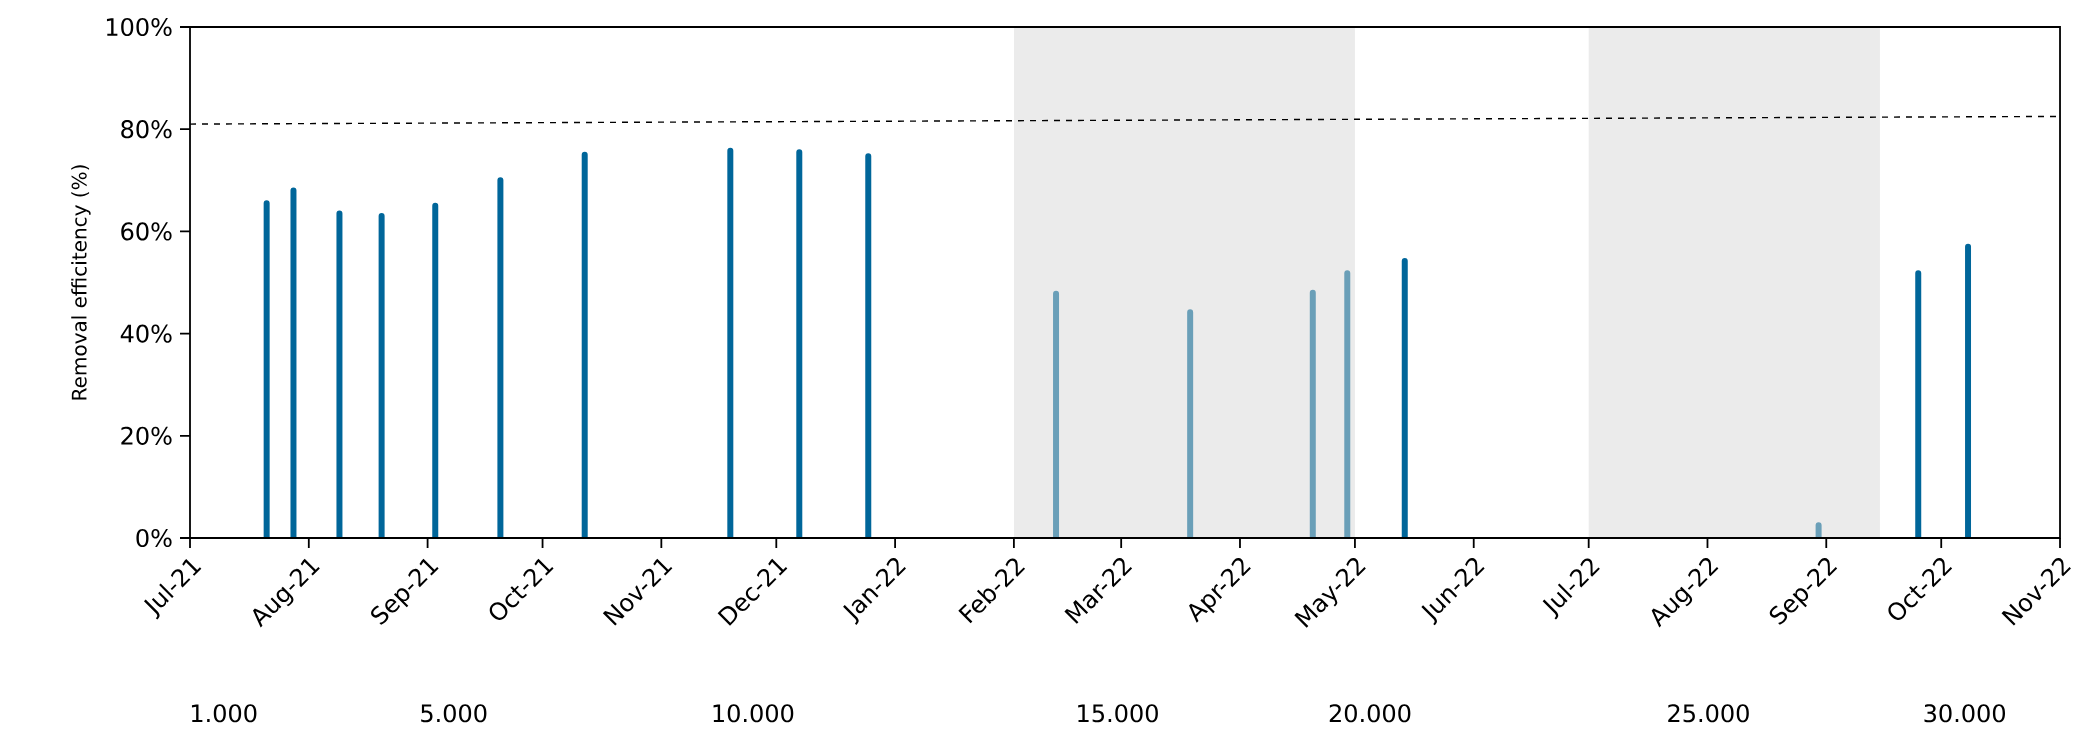 The width and height of the screenshot is (2082, 740). I want to click on text: 10.000, so click(753, 713).